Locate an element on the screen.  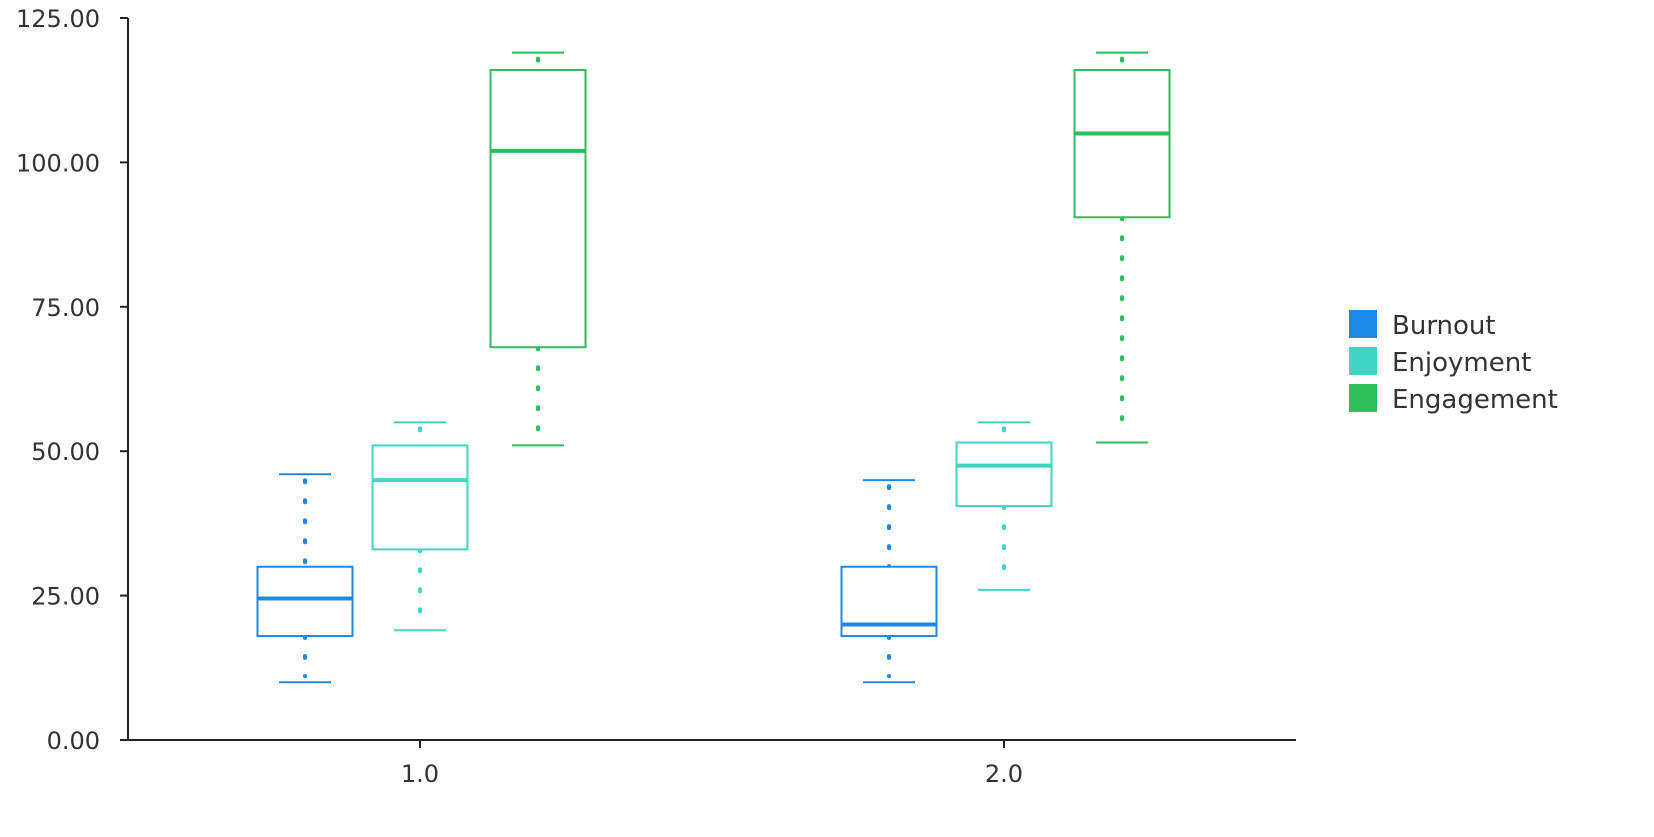
y-axis-tick-label: 50.00 is located at coordinates (65, 452).